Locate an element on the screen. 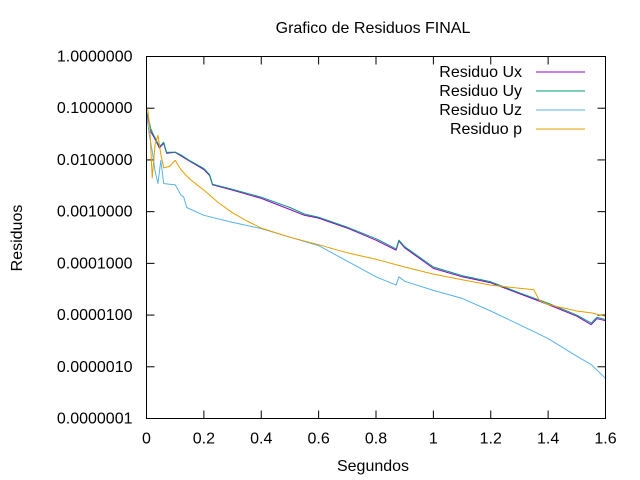  y-tick-label: 0.0100000 is located at coordinates (95, 160).